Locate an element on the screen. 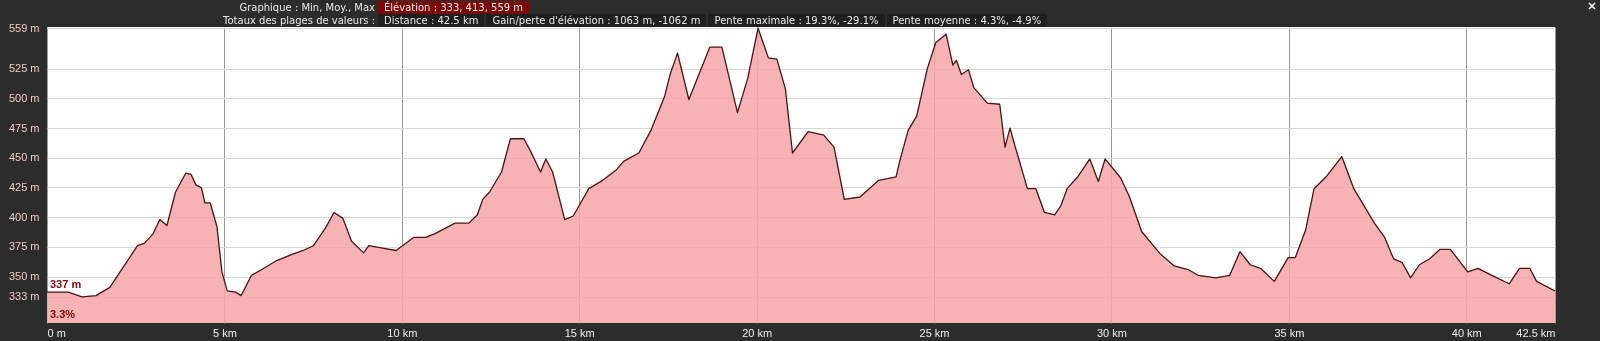 Image resolution: width=1600 pixels, height=341 pixels. y-tick-label: 475 m is located at coordinates (24, 127).